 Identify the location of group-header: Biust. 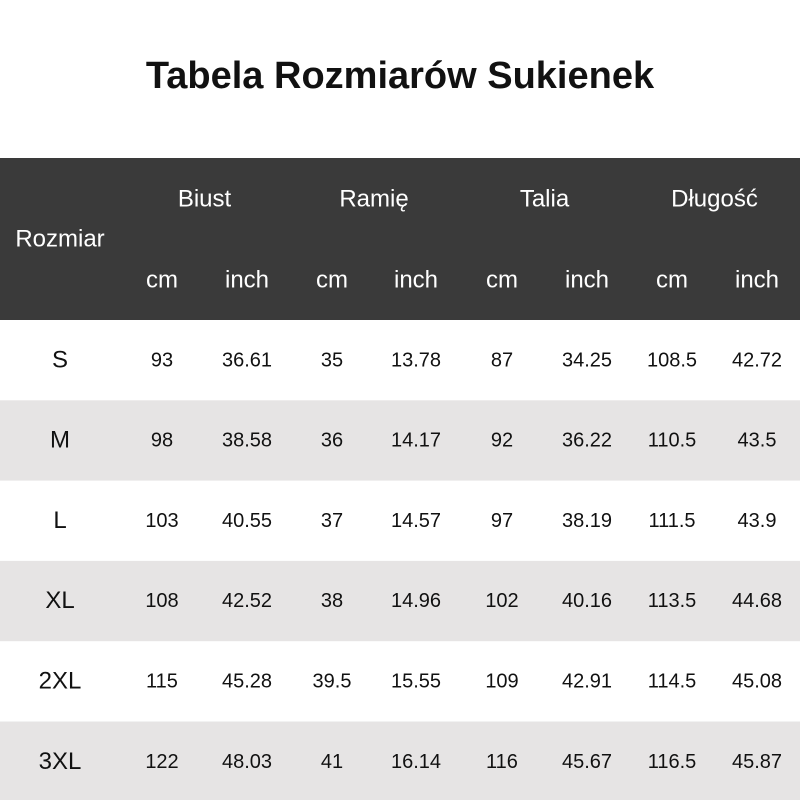
(205, 198).